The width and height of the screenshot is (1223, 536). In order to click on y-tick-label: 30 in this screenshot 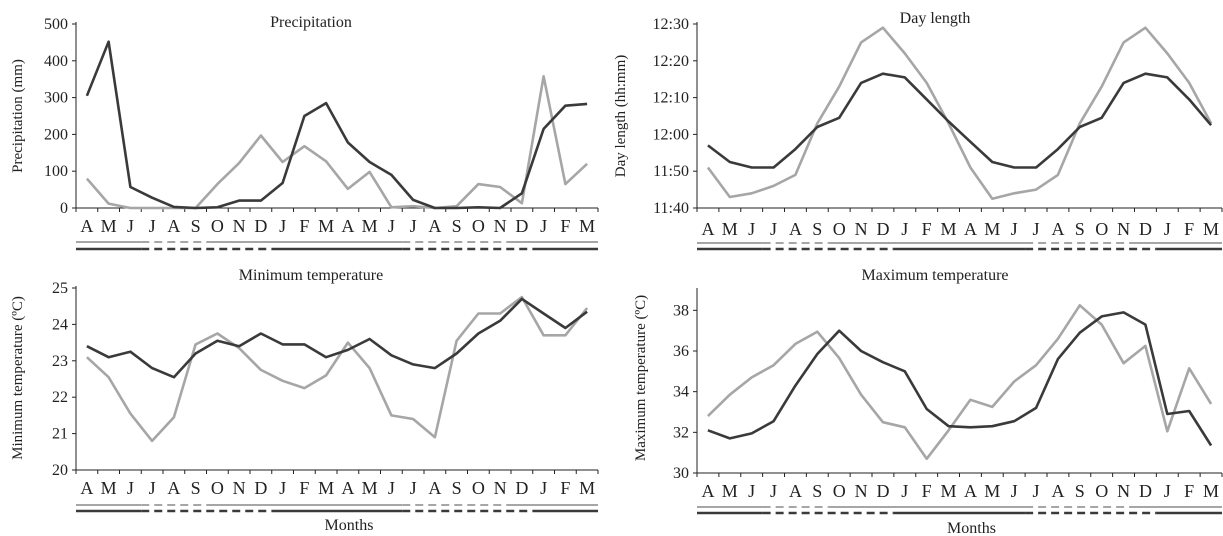, I will do `click(681, 473)`.